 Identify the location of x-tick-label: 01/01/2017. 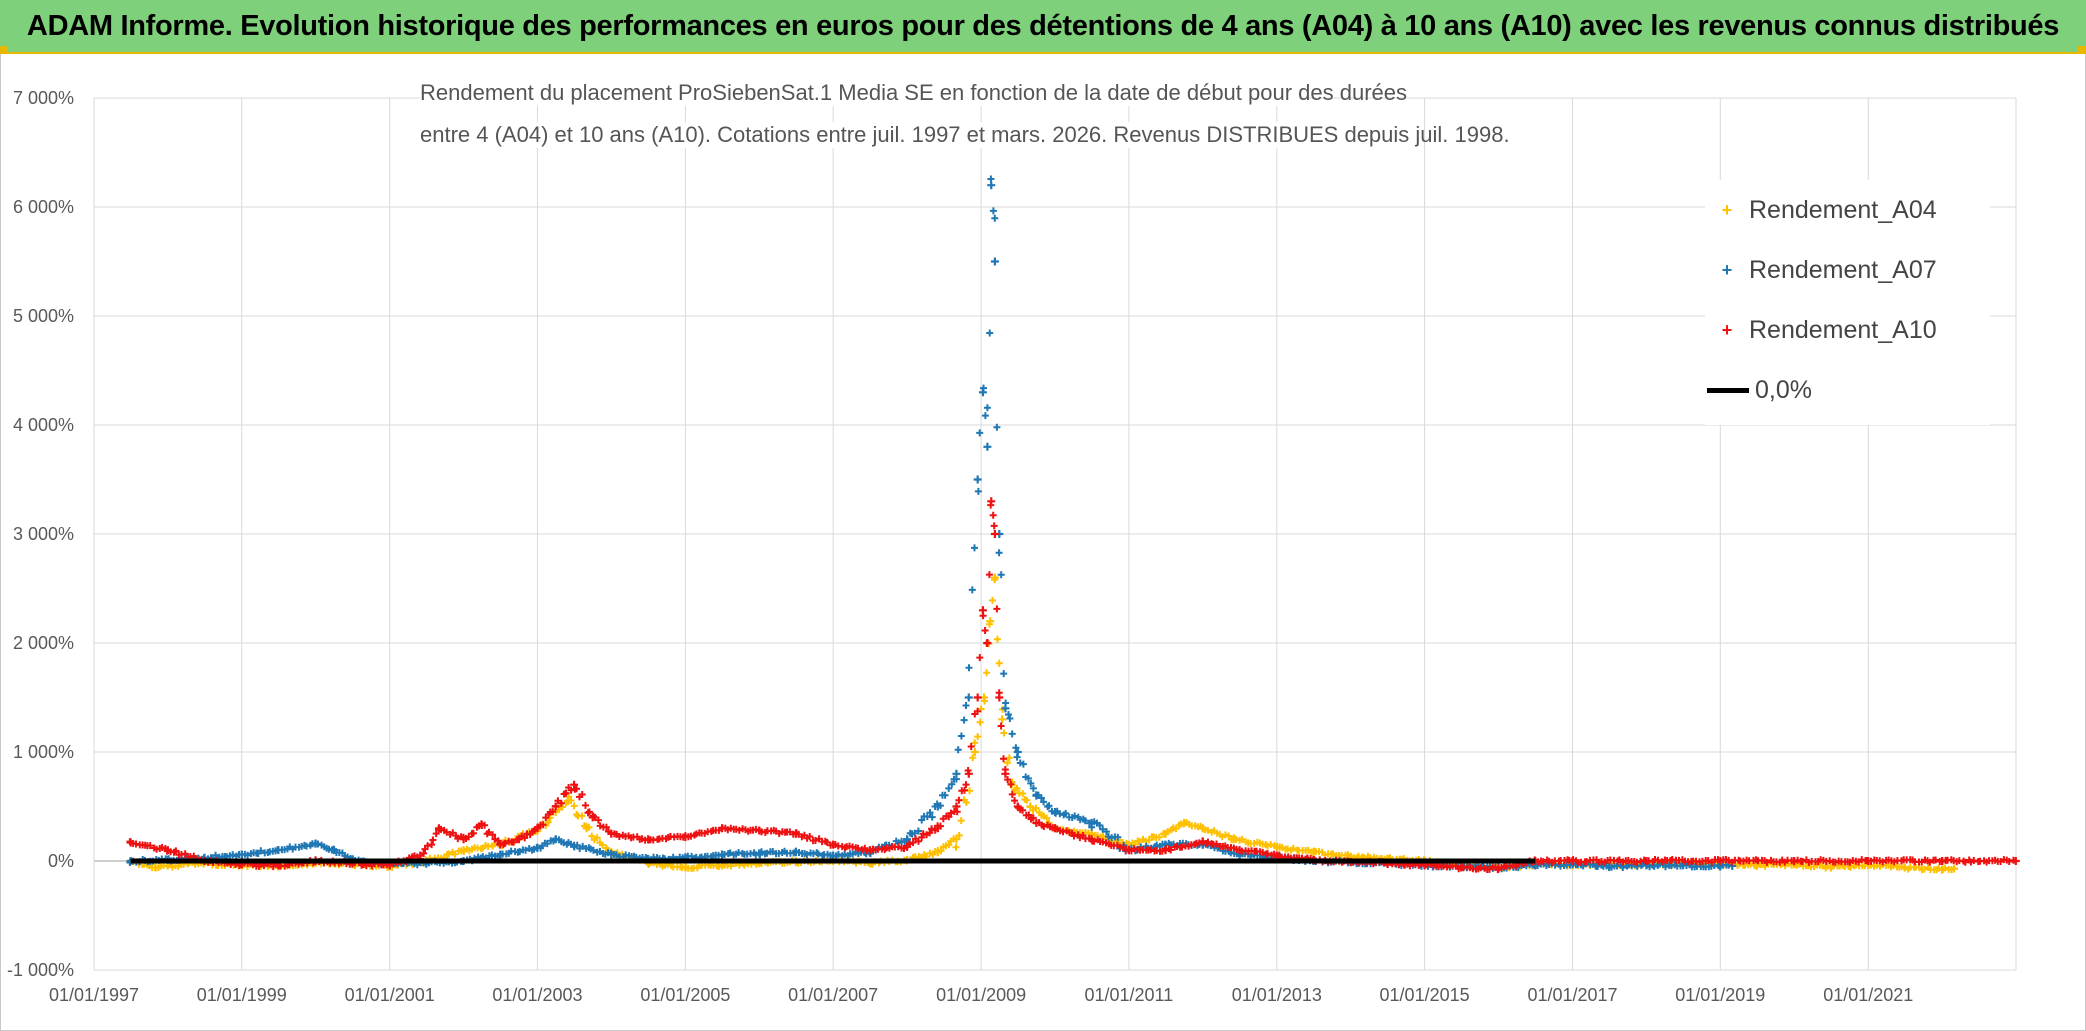
(1572, 995).